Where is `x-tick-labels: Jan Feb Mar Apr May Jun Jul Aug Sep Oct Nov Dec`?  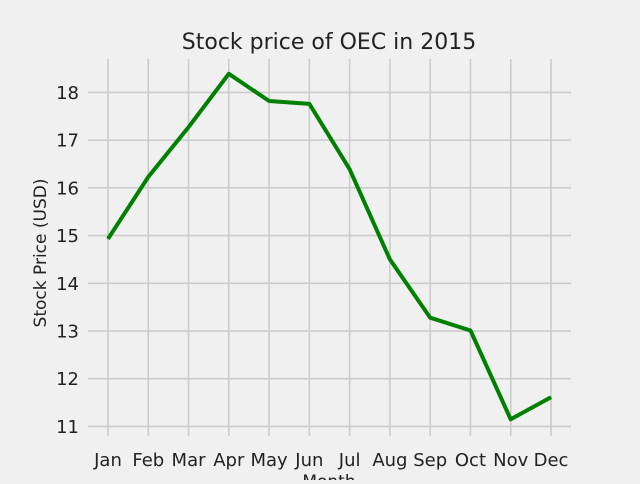 x-tick-labels: Jan Feb Mar Apr May Jun Jul Aug Sep Oct Nov Dec is located at coordinates (330, 460).